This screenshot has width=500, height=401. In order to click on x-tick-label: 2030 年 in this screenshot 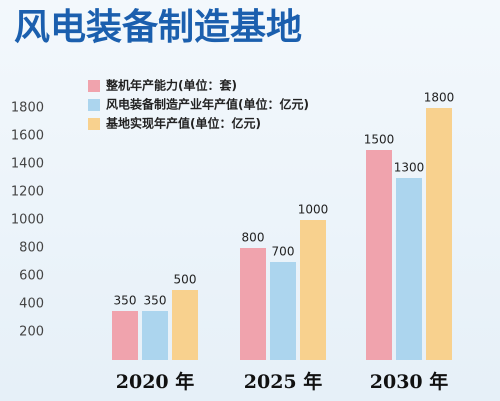, I will do `click(409, 381)`.